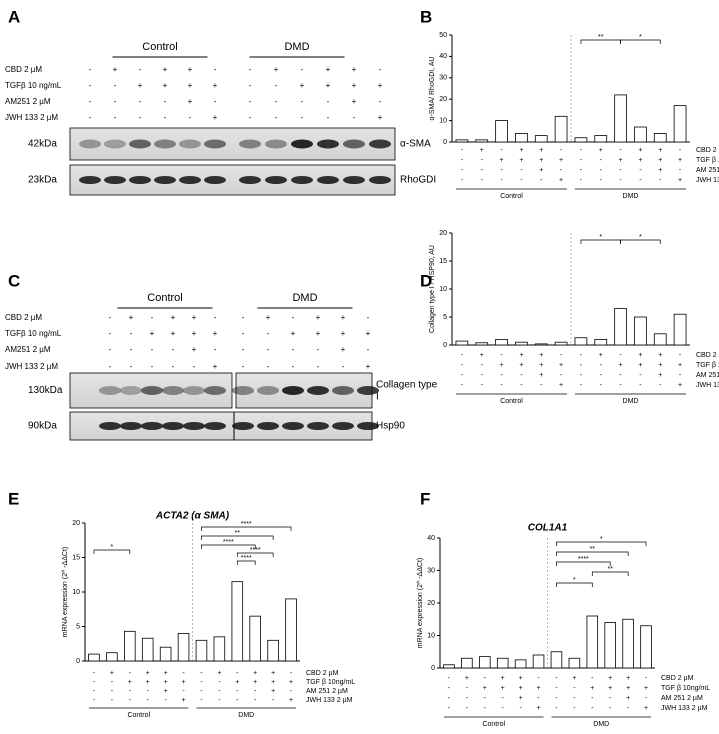 The image size is (719, 734). I want to click on y-tick-label: 20, so click(431, 603).